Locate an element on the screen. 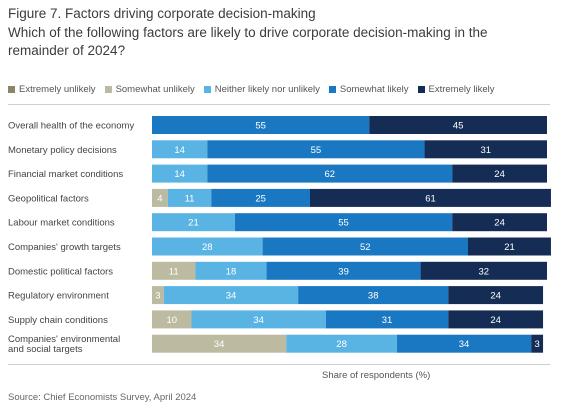 This screenshot has height=409, width=580. category-label: Labour market conditions is located at coordinates (61, 223).